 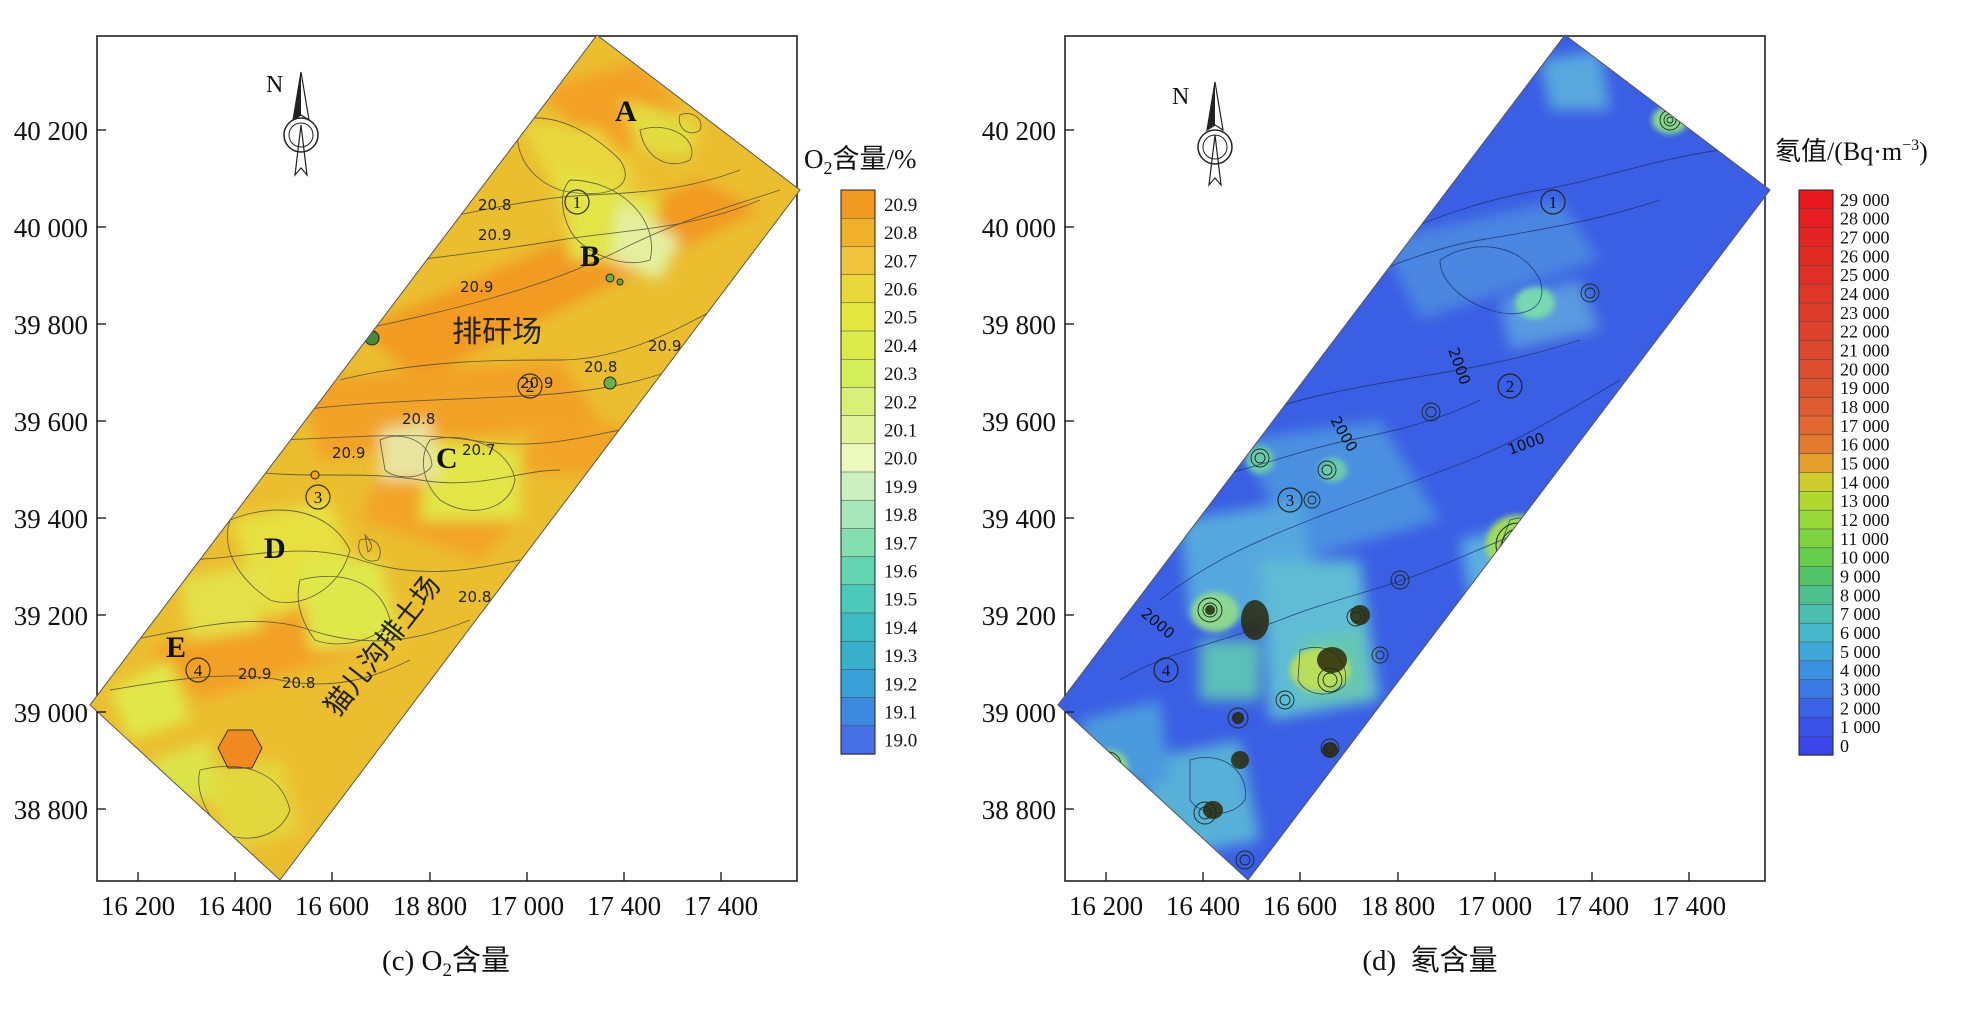 What do you see at coordinates (1106, 906) in the screenshot?
I see `radon-x-tick: 16 200` at bounding box center [1106, 906].